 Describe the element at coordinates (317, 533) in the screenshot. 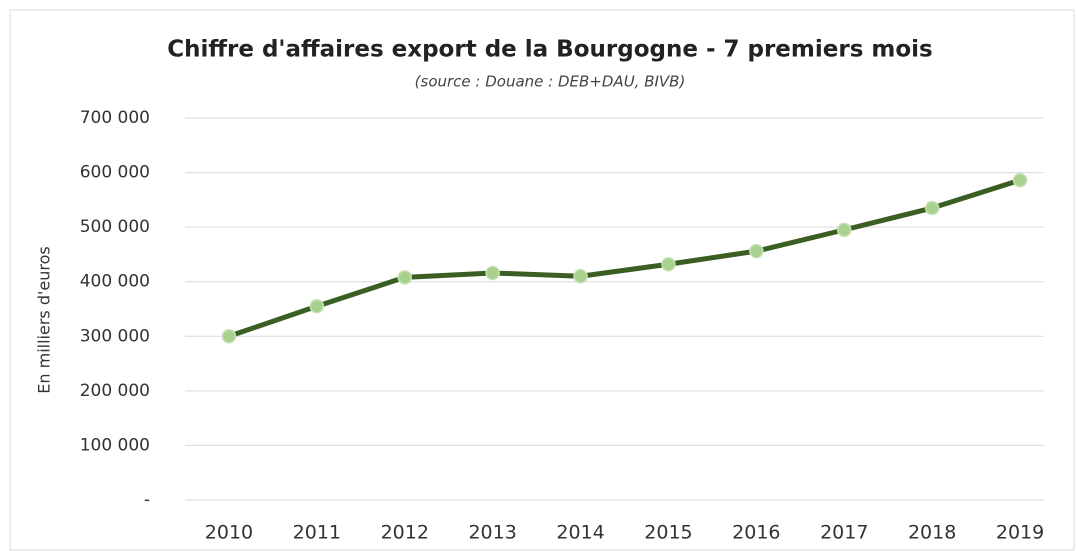

I see `x-tick-label: 2011` at that location.